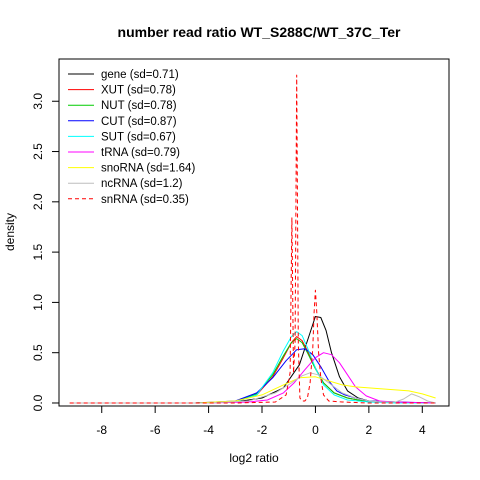 The height and width of the screenshot is (480, 480). Describe the element at coordinates (315, 430) in the screenshot. I see `x-tick-label: 0` at that location.